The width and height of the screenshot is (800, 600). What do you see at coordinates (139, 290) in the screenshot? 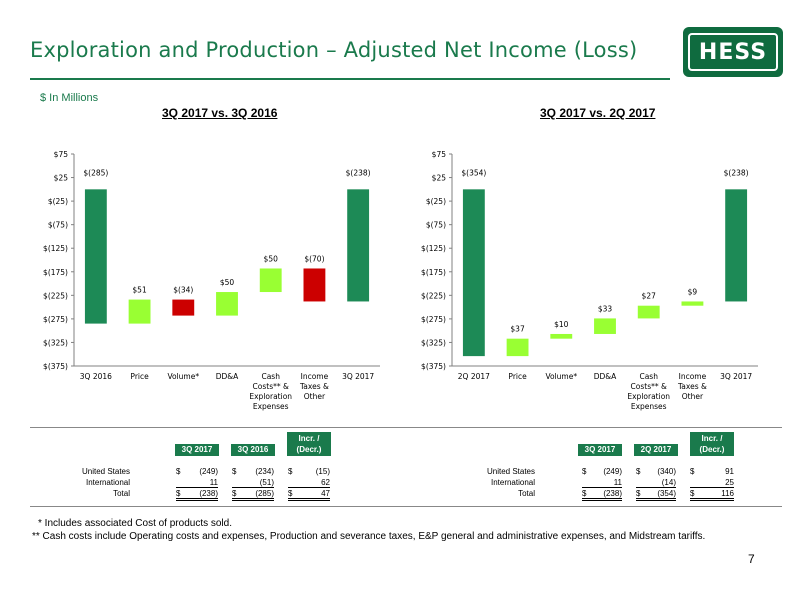
I see `data-label: $51` at bounding box center [139, 290].